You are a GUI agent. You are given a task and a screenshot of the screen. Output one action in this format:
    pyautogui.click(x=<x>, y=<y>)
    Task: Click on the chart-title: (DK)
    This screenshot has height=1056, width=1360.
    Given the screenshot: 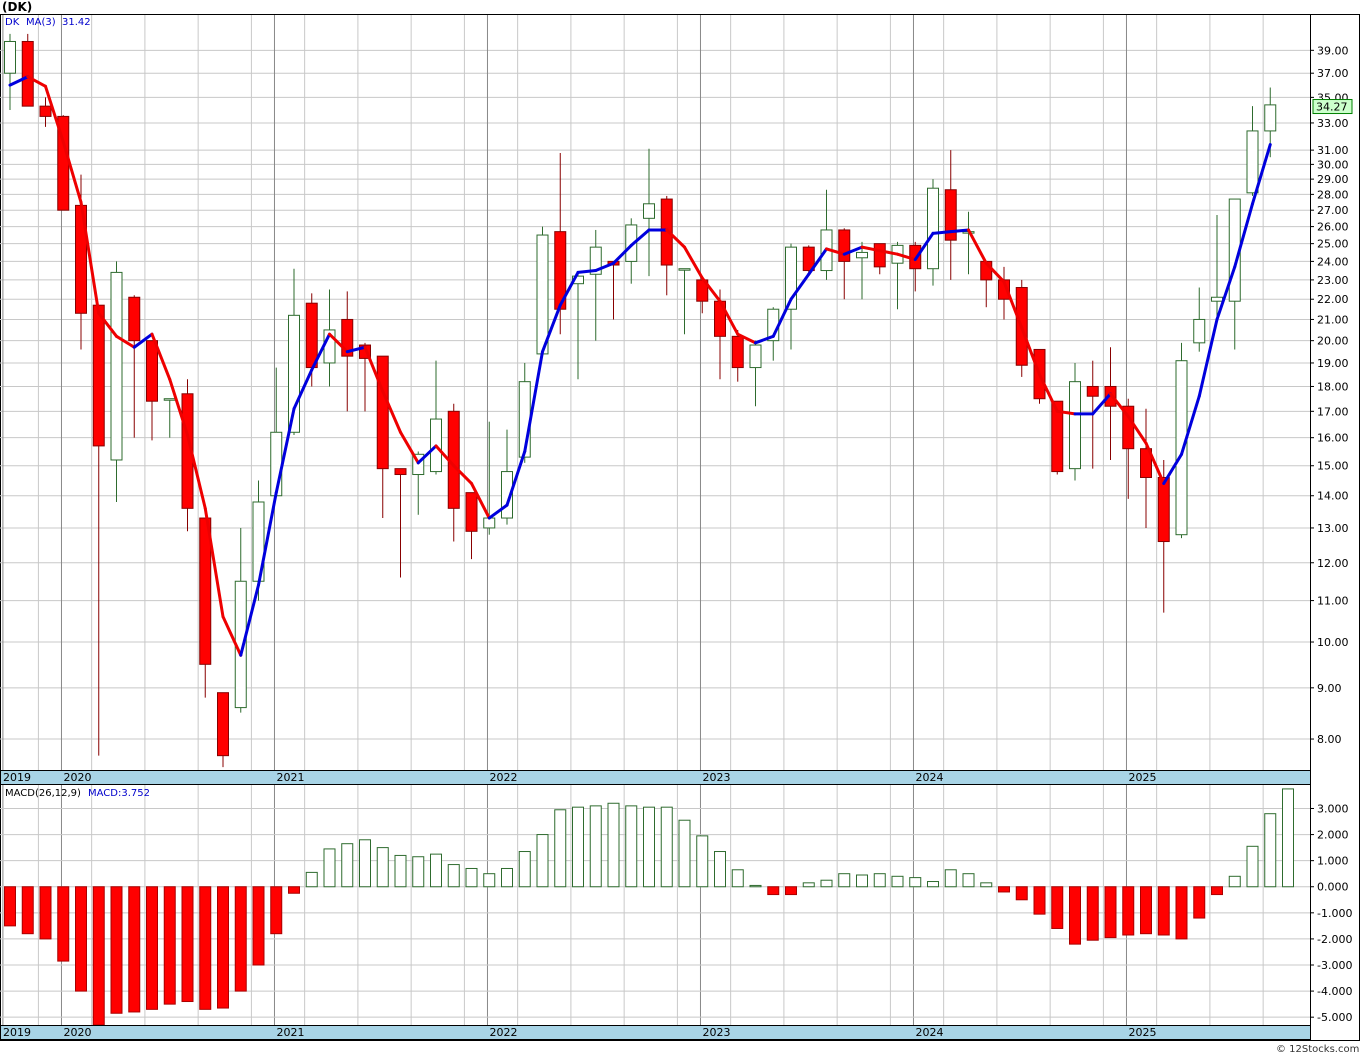 What is the action you would take?
    pyautogui.click(x=17, y=7)
    